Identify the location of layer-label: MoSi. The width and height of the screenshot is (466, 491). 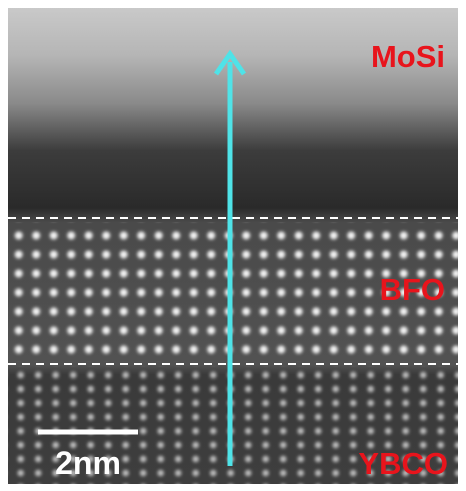
(408, 56).